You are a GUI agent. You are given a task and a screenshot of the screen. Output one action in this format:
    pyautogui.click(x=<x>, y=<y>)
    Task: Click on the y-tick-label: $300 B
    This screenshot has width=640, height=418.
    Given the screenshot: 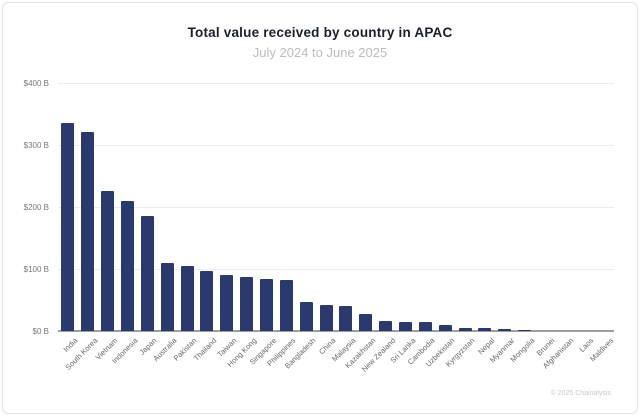 What is the action you would take?
    pyautogui.click(x=36, y=145)
    